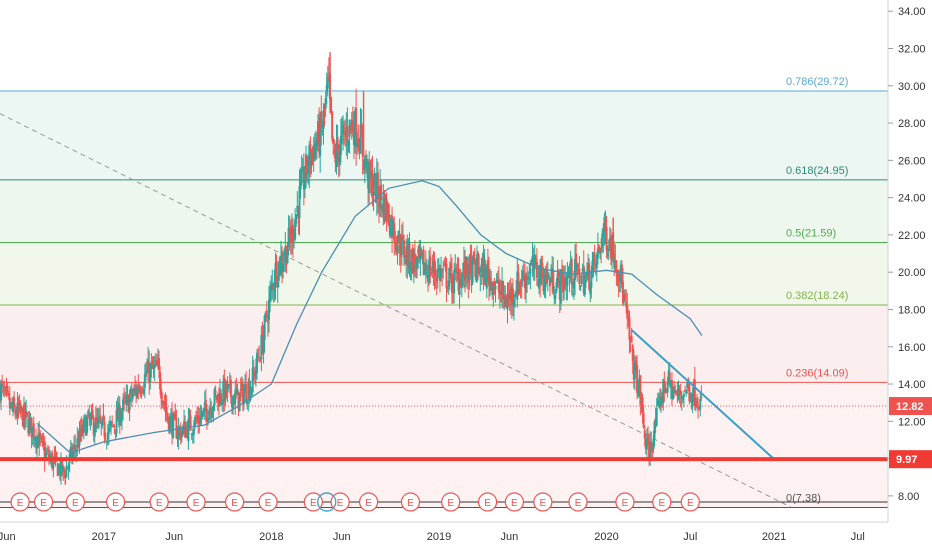  I want to click on price-tick-label: 28.00, so click(912, 124).